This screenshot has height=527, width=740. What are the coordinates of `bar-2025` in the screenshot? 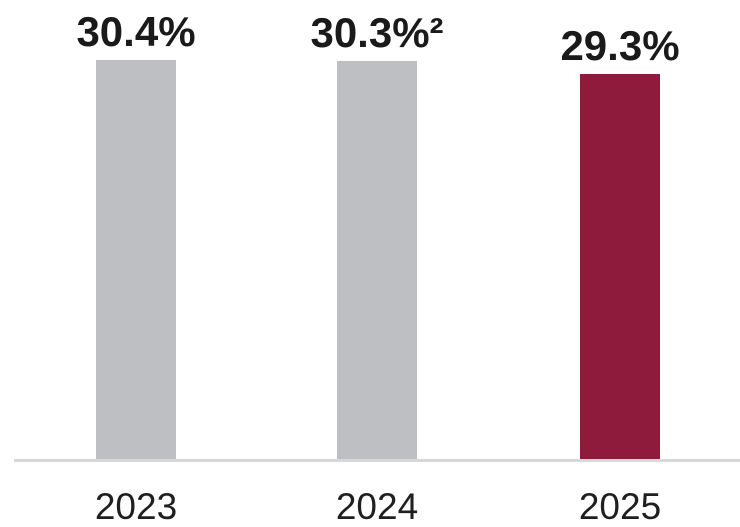 It's located at (620, 266).